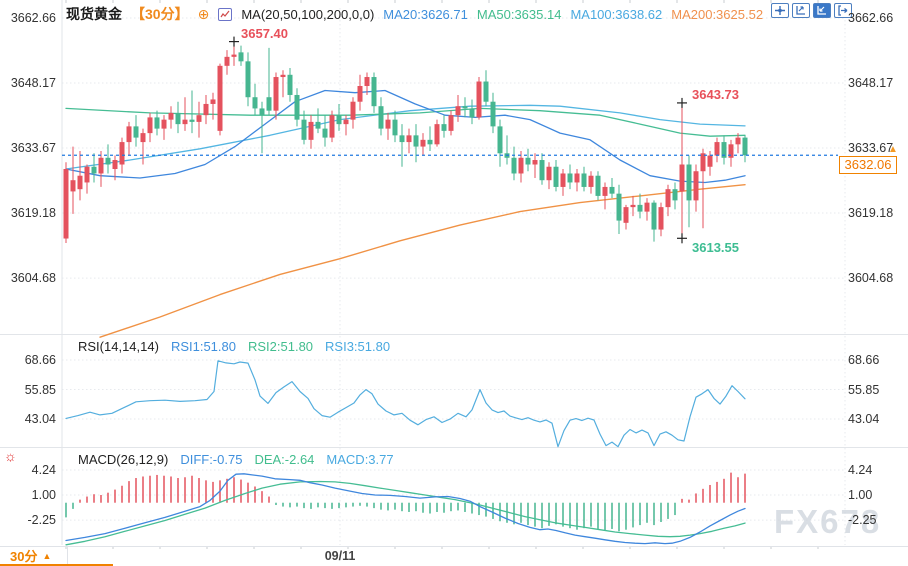 The image size is (908, 566). What do you see at coordinates (715, 247) in the screenshot?
I see `swing-low-annotation: 3613.55` at bounding box center [715, 247].